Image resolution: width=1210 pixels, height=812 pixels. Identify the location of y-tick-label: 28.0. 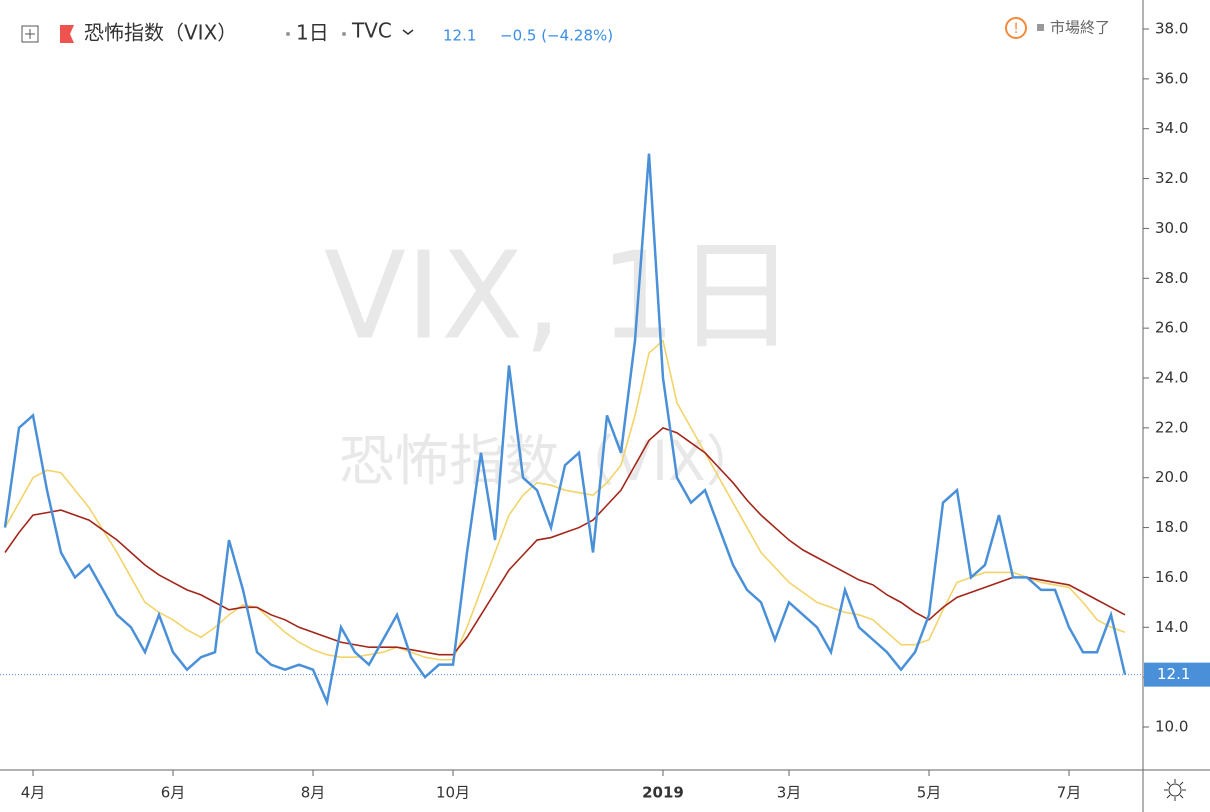
(1171, 278).